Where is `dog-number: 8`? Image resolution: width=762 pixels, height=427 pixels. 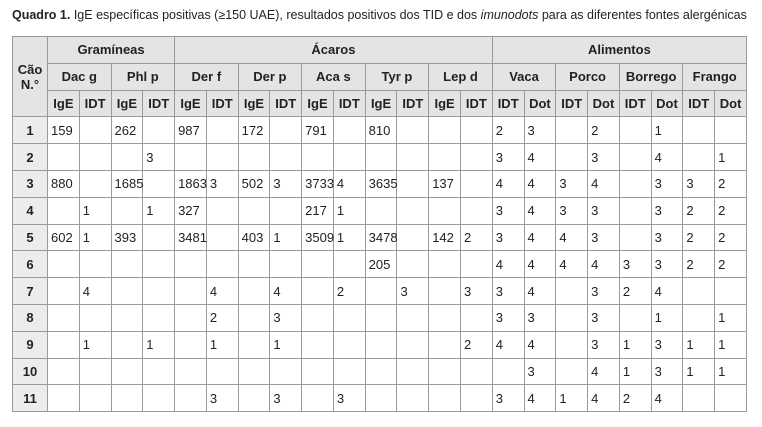 dog-number: 8 is located at coordinates (30, 317).